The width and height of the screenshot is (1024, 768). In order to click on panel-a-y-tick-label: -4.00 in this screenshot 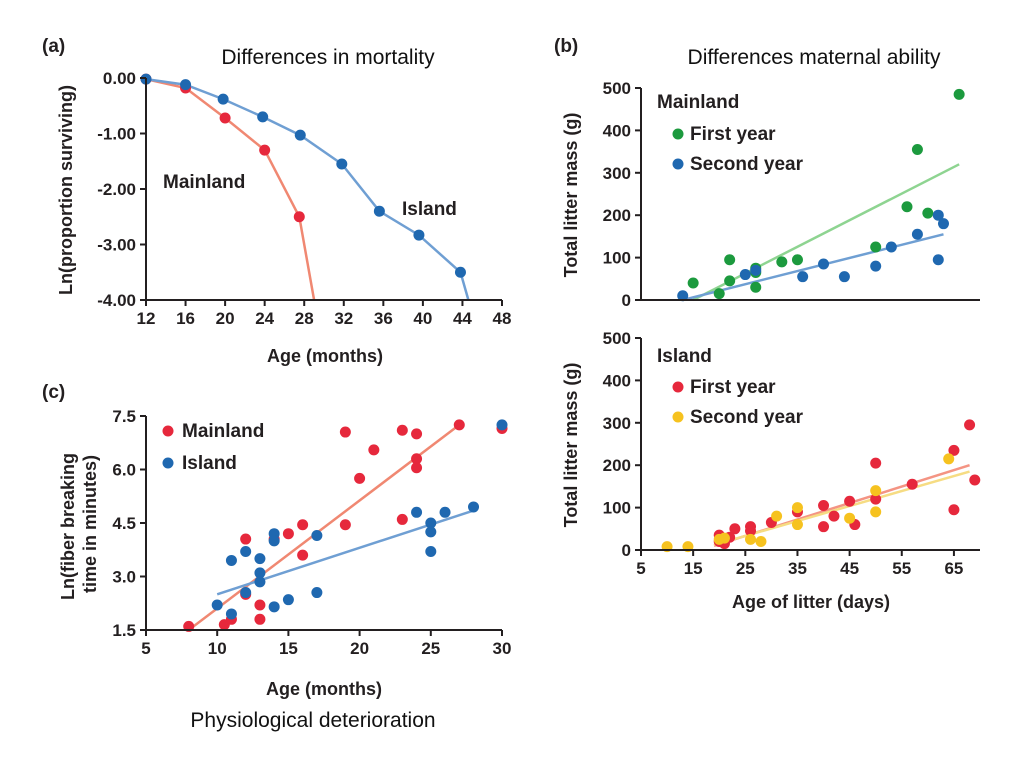, I will do `click(116, 300)`.